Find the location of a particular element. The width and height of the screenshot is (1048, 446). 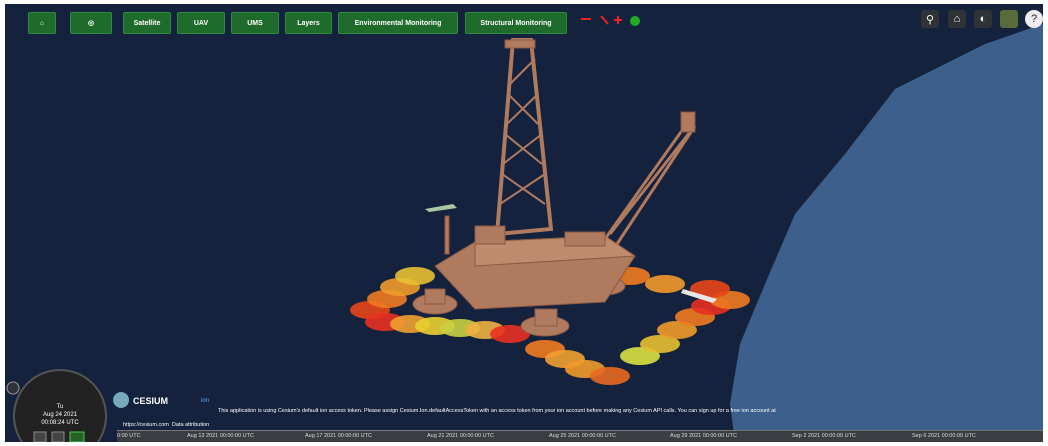

timeline-label: Sep 2 2021 00:00:00 UTC is located at coordinates (824, 436).